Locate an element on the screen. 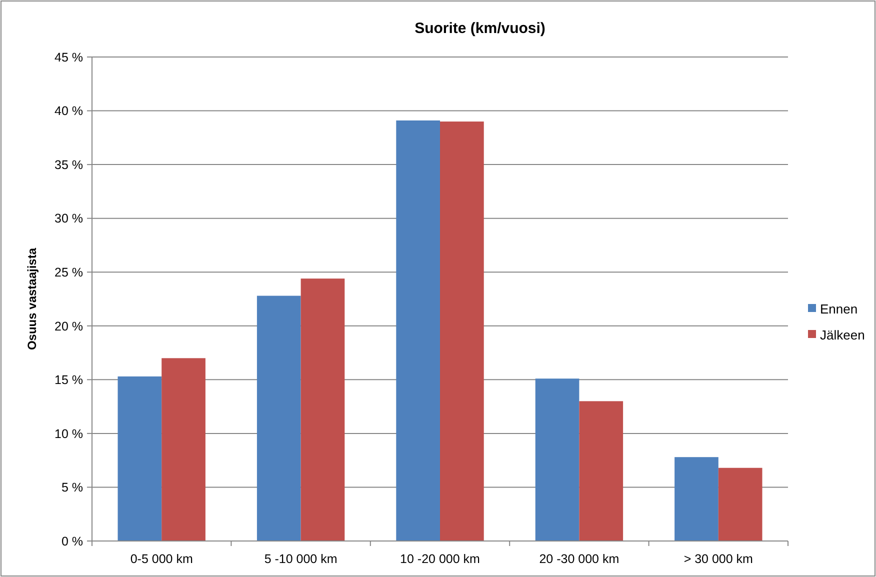  y-tick-label: 45 % is located at coordinates (68, 57).